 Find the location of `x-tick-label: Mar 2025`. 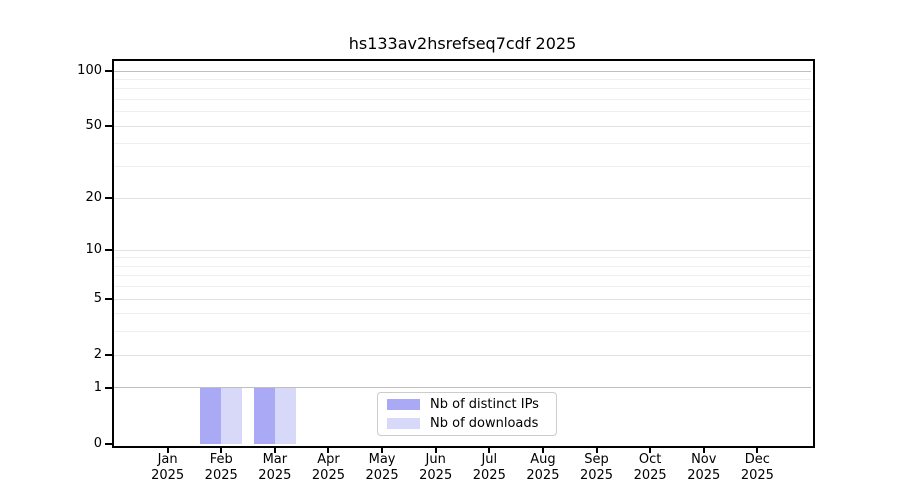

x-tick-label: Mar 2025 is located at coordinates (275, 467).